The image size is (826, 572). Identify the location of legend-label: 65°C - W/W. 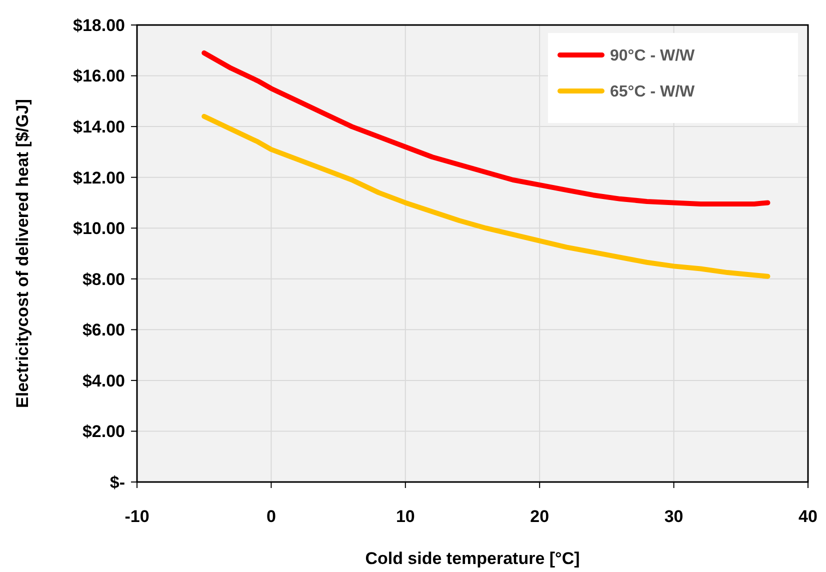
(653, 92).